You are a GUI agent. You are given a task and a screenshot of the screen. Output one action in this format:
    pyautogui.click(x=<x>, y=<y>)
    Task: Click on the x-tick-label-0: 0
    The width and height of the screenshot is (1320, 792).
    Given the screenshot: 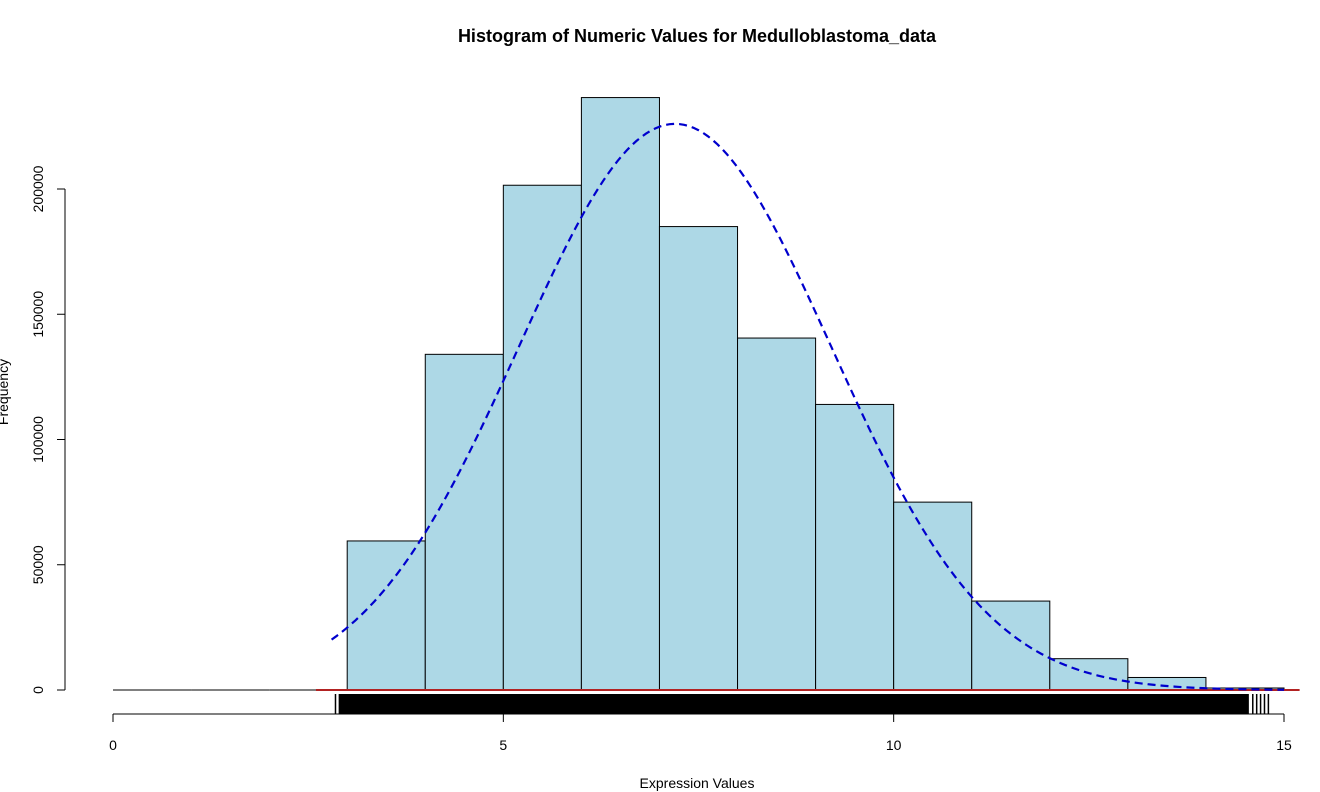 What is the action you would take?
    pyautogui.click(x=113, y=745)
    